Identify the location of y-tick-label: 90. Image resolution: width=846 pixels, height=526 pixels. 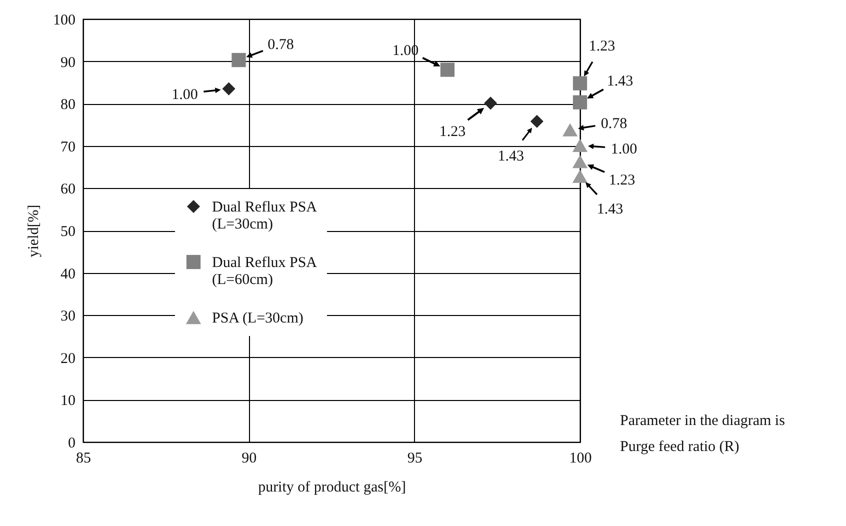
(68, 62).